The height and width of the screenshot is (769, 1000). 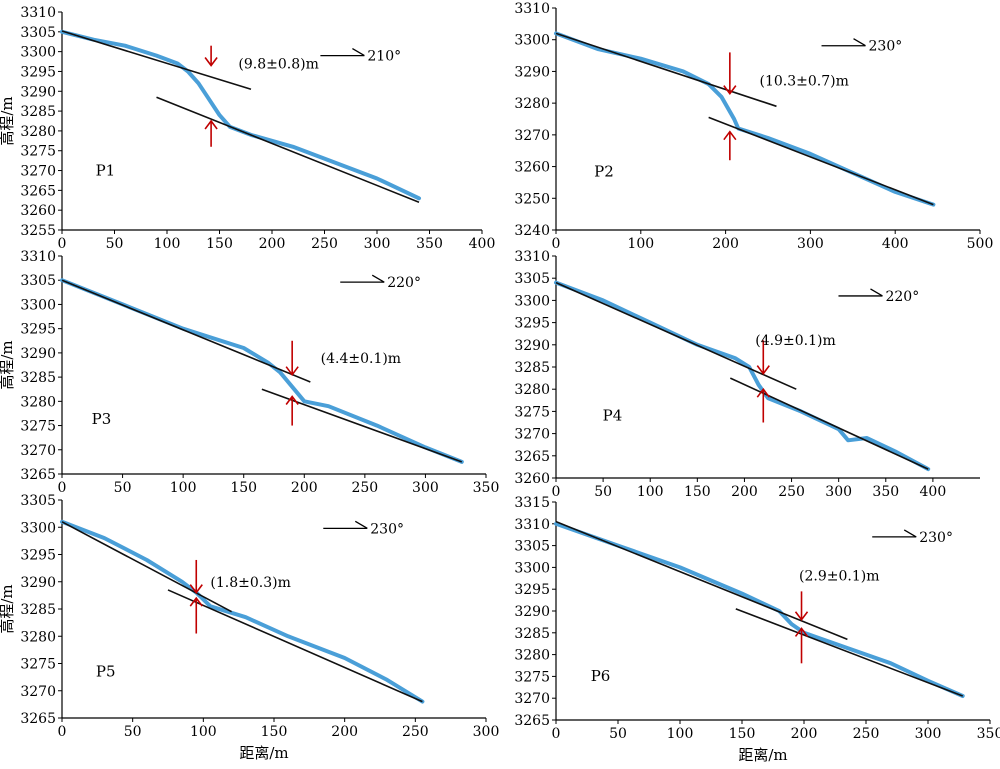 I want to click on profile-line, so click(x=742, y=376).